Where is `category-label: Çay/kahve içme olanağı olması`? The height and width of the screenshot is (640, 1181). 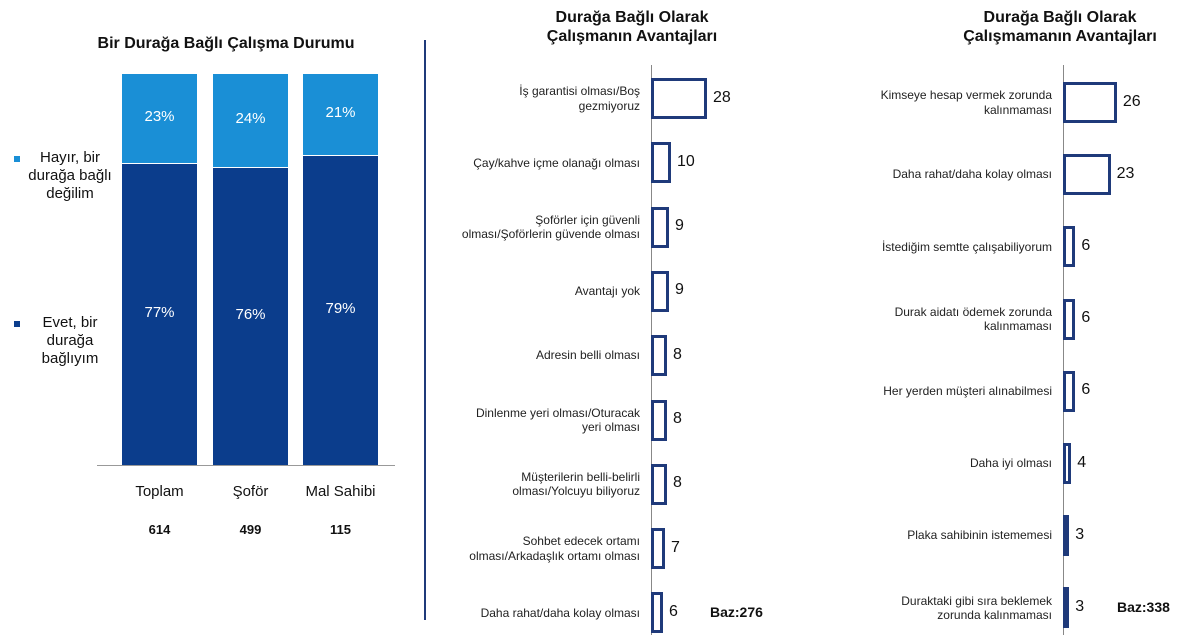 category-label: Çay/kahve içme olanağı olması is located at coordinates (556, 162).